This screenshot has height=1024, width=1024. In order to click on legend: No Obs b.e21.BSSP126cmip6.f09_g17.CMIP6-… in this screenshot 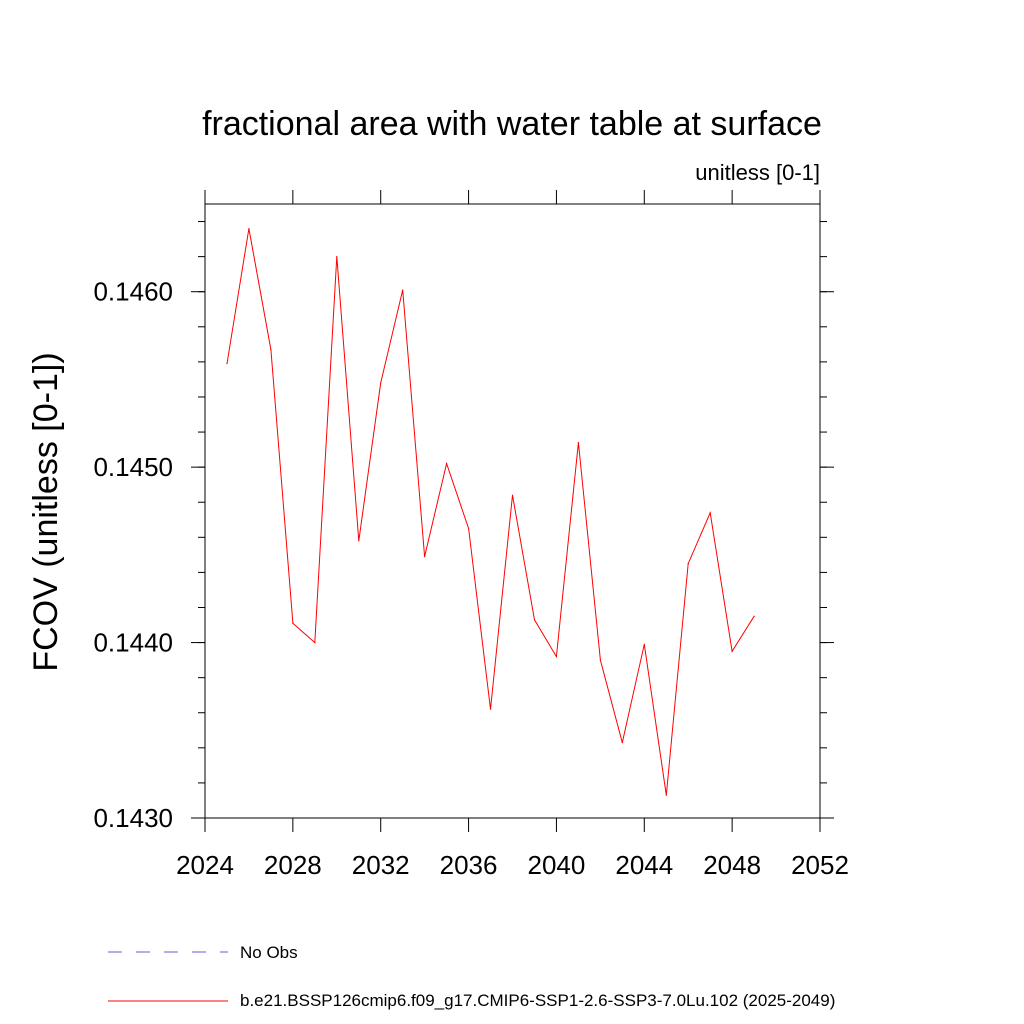, I will do `click(471, 976)`.